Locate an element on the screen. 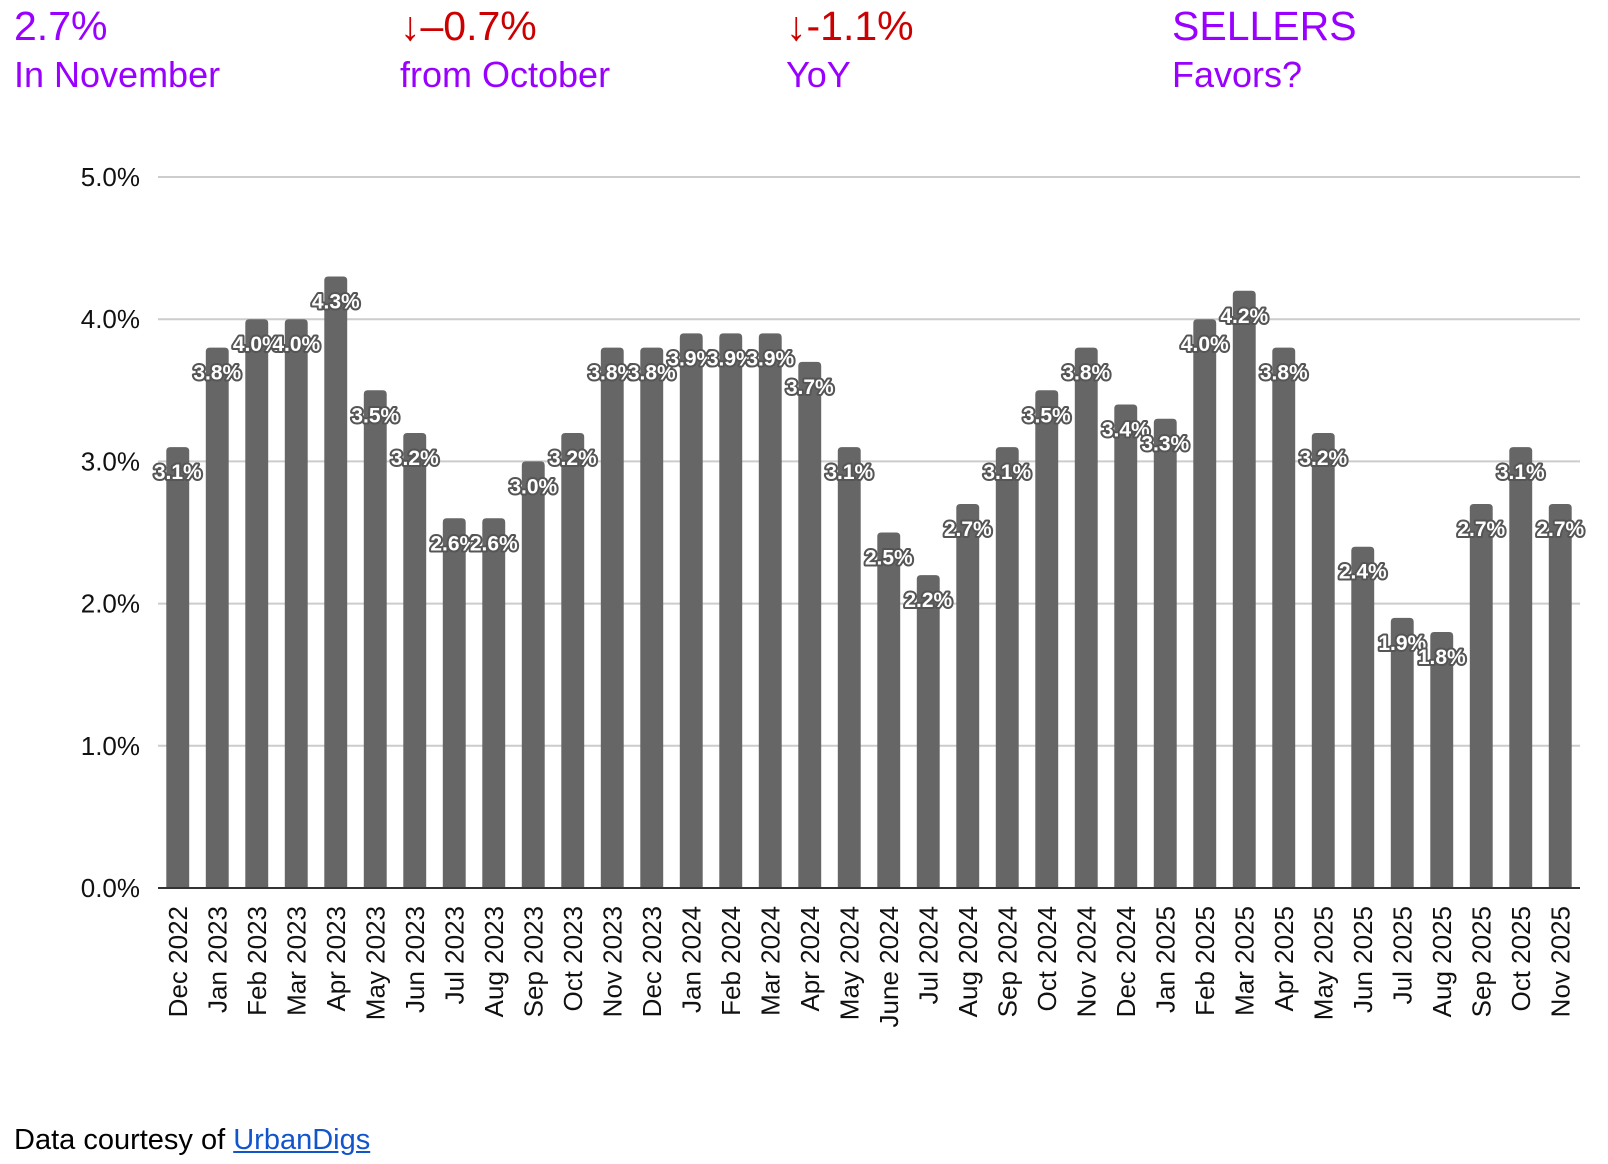  x-tick-label: Nov 2024 is located at coordinates (1086, 961).